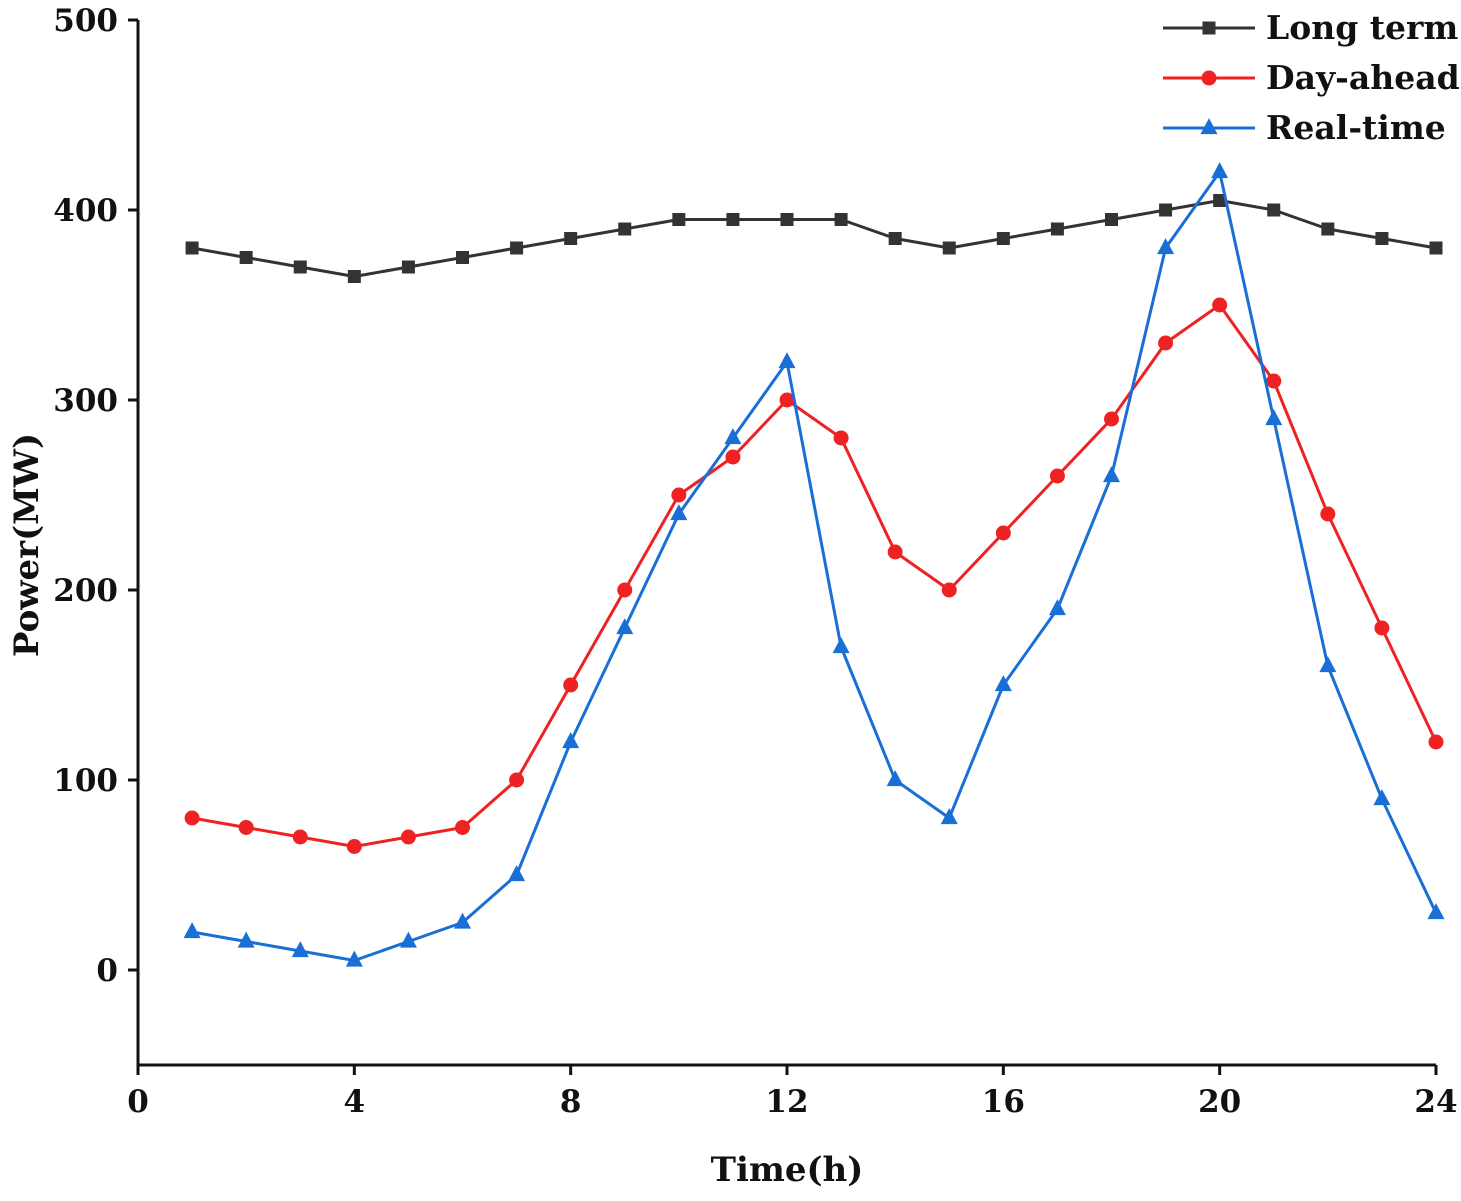 This screenshot has height=1201, width=1461. I want to click on legend-item-long-term: Long term, so click(1310, 27).